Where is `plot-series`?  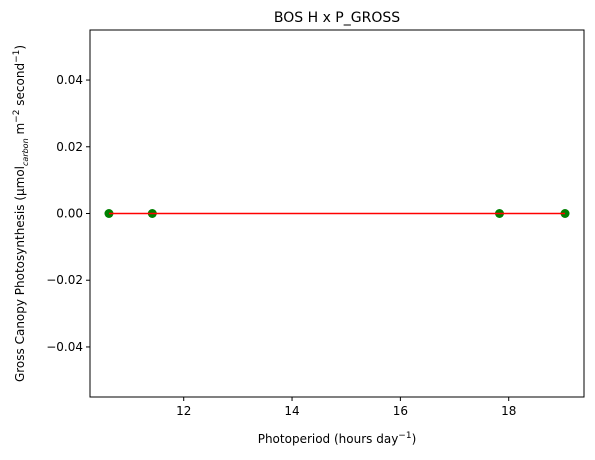 plot-series is located at coordinates (337, 213).